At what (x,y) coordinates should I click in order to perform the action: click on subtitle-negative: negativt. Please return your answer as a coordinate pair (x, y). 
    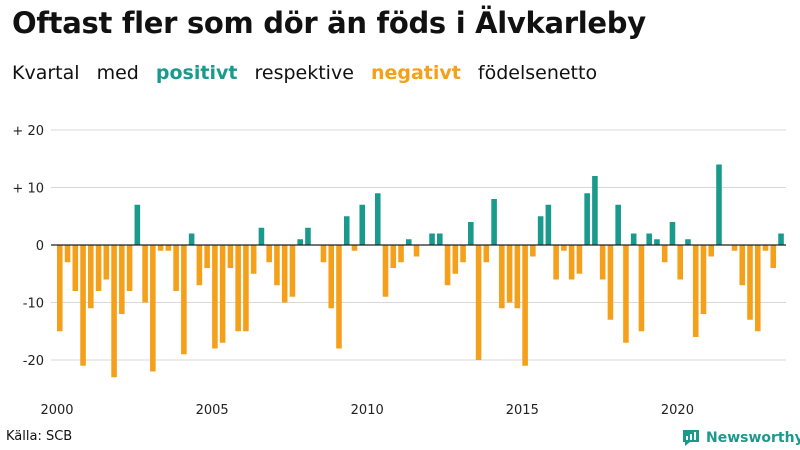
    Looking at the image, I should click on (415, 73).